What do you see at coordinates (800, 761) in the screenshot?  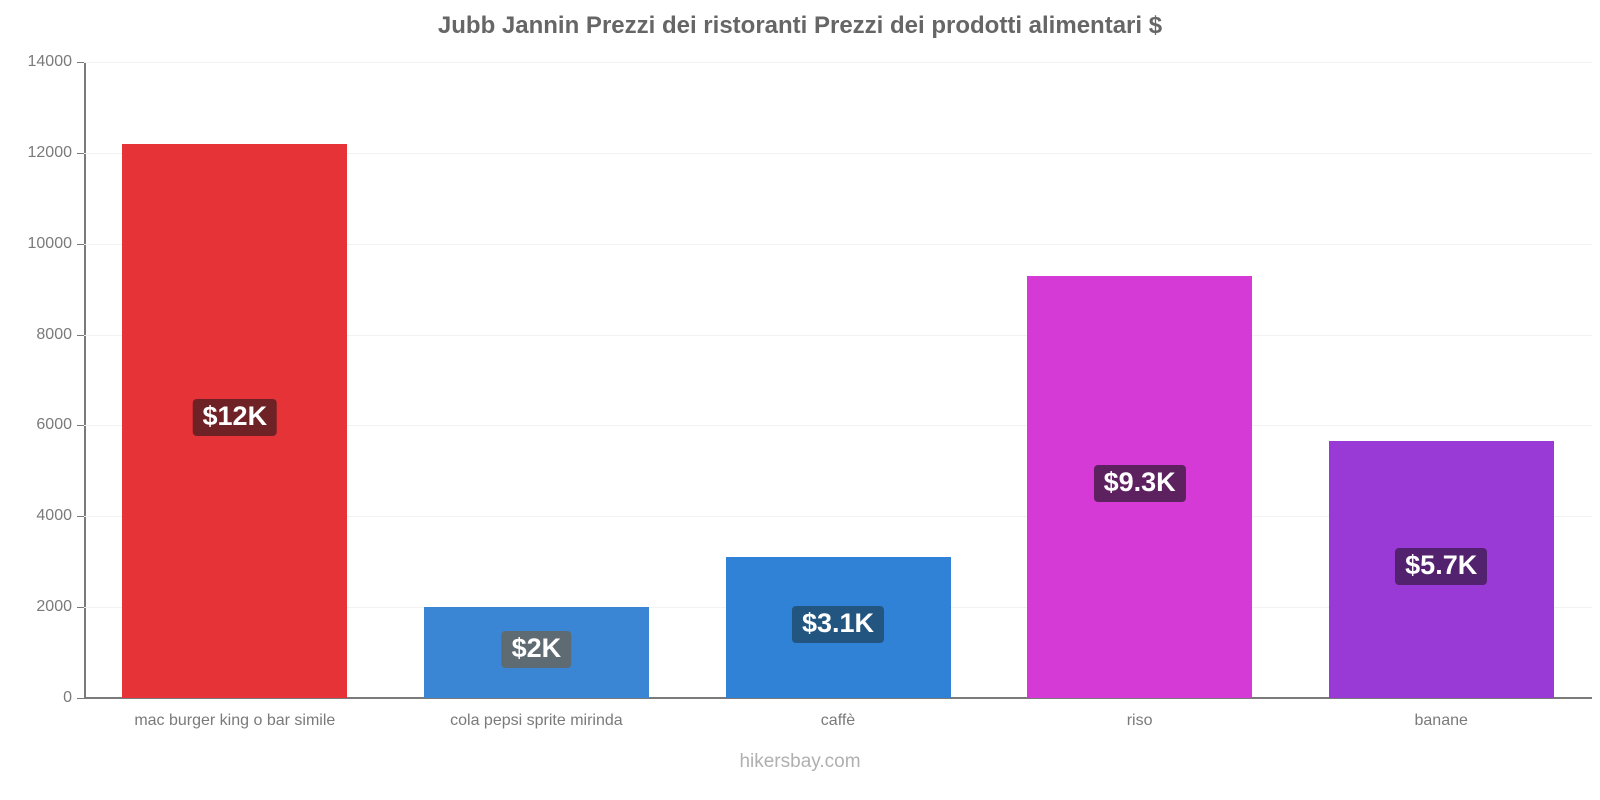 I see `watermark: hikersbay.com` at bounding box center [800, 761].